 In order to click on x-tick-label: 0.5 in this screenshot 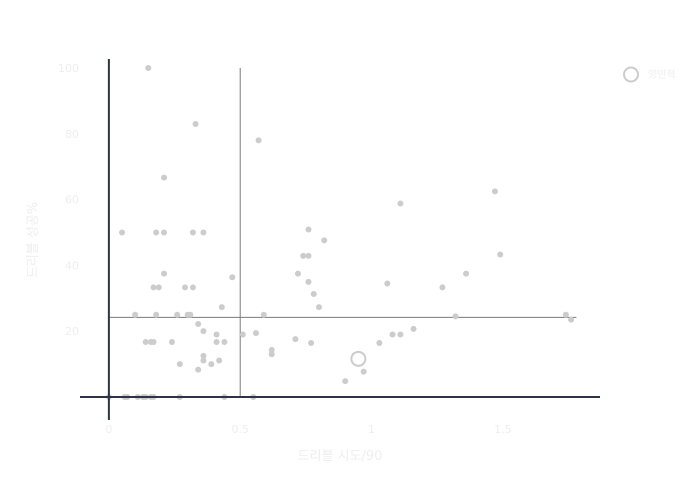, I will do `click(240, 429)`.